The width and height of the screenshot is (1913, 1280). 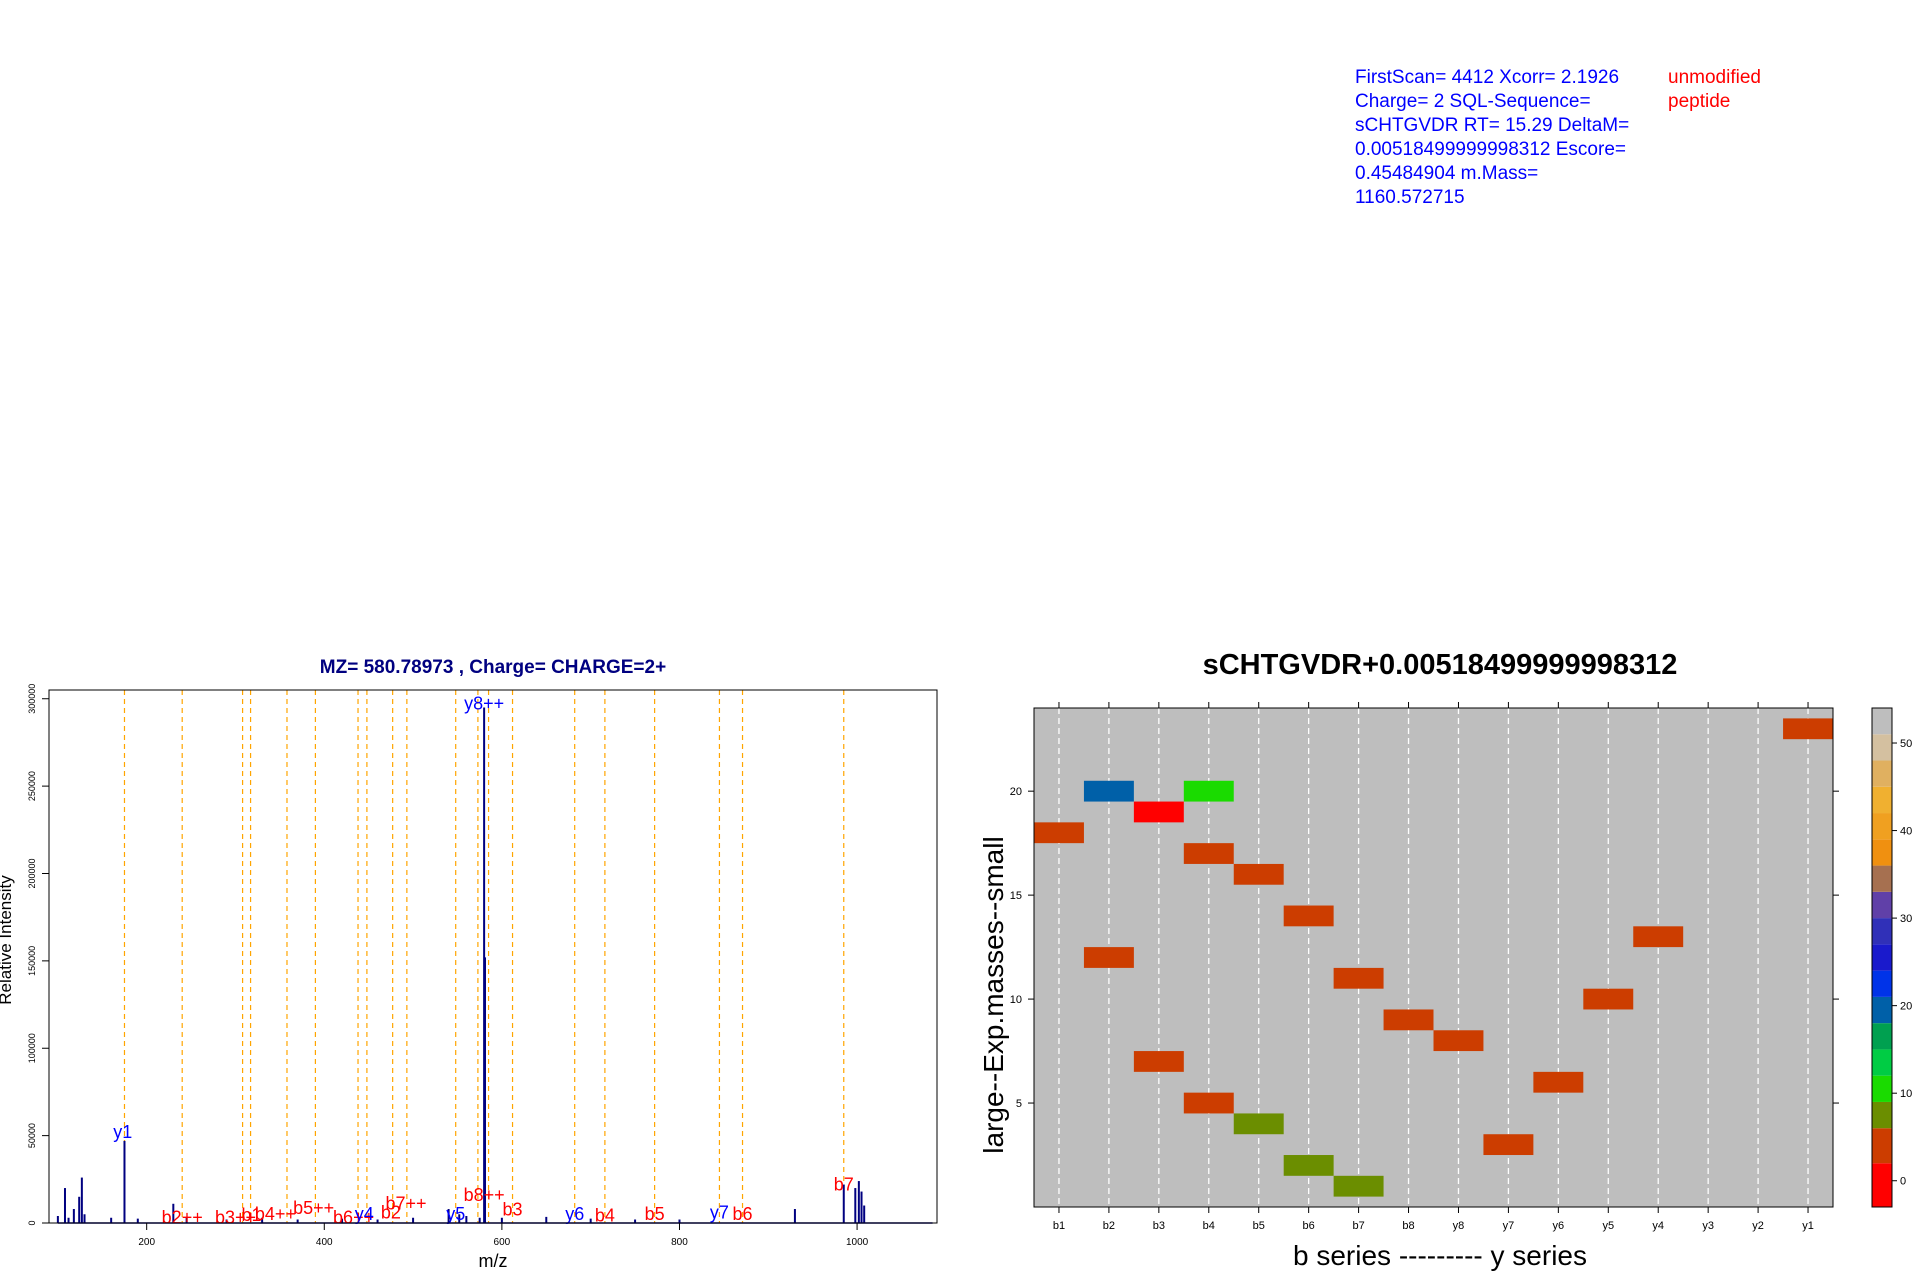 What do you see at coordinates (405, 1204) in the screenshot?
I see `ion-label: b7++` at bounding box center [405, 1204].